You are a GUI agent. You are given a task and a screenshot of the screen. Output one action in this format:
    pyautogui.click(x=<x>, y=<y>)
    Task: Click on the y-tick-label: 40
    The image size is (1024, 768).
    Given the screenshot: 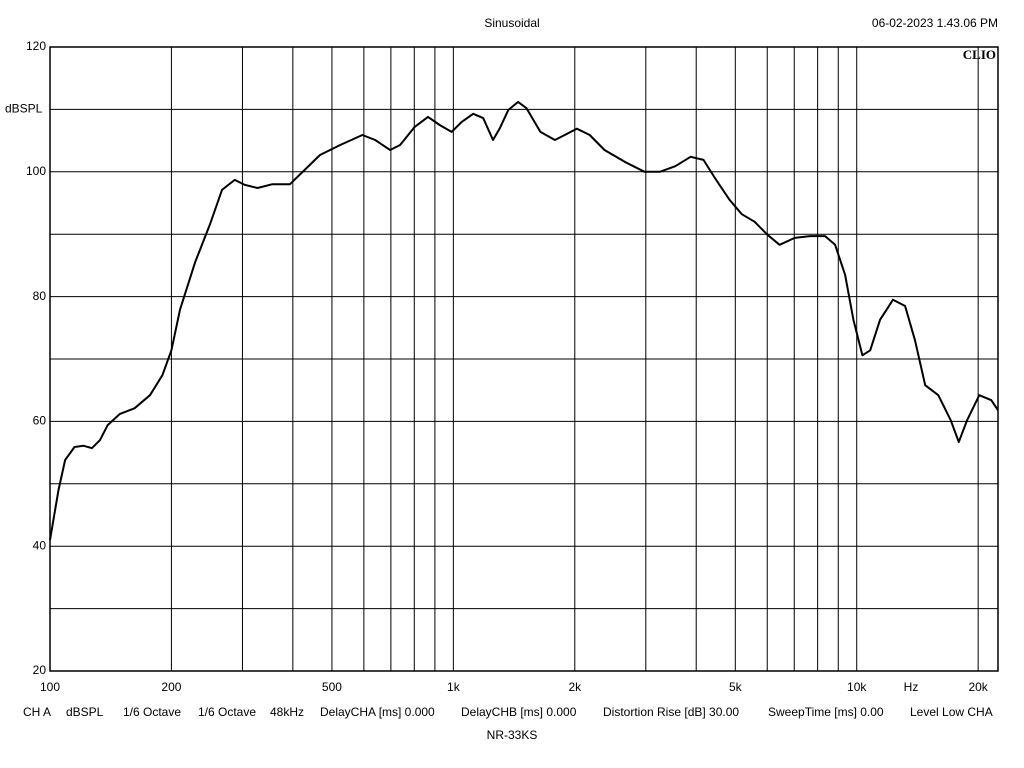 What is the action you would take?
    pyautogui.click(x=40, y=545)
    